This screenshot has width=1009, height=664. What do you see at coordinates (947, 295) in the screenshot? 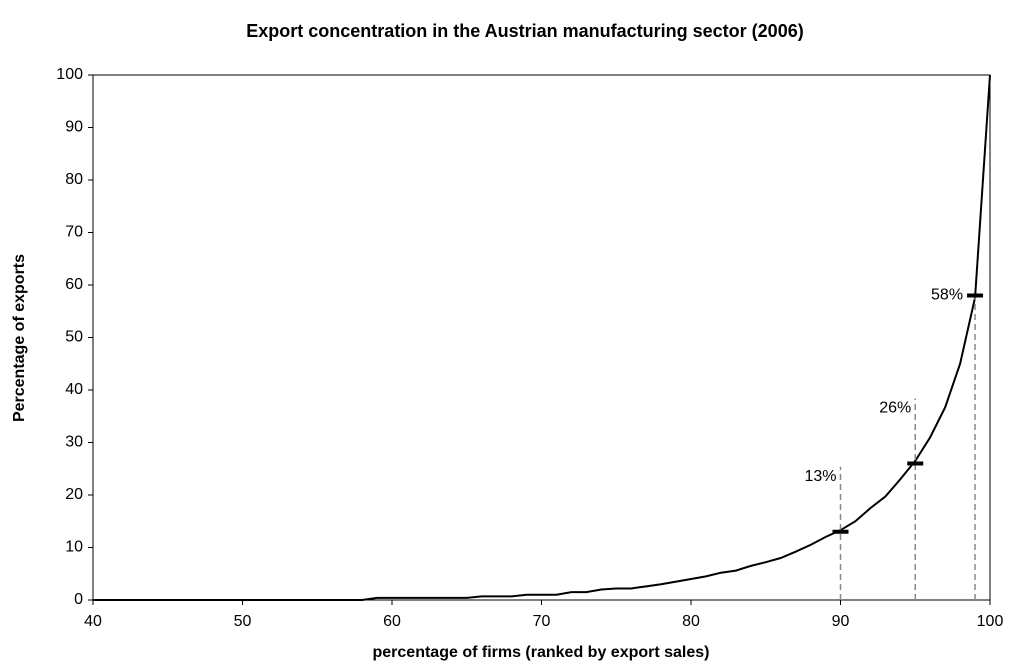
I see `annotation-label: 58%` at bounding box center [947, 295].